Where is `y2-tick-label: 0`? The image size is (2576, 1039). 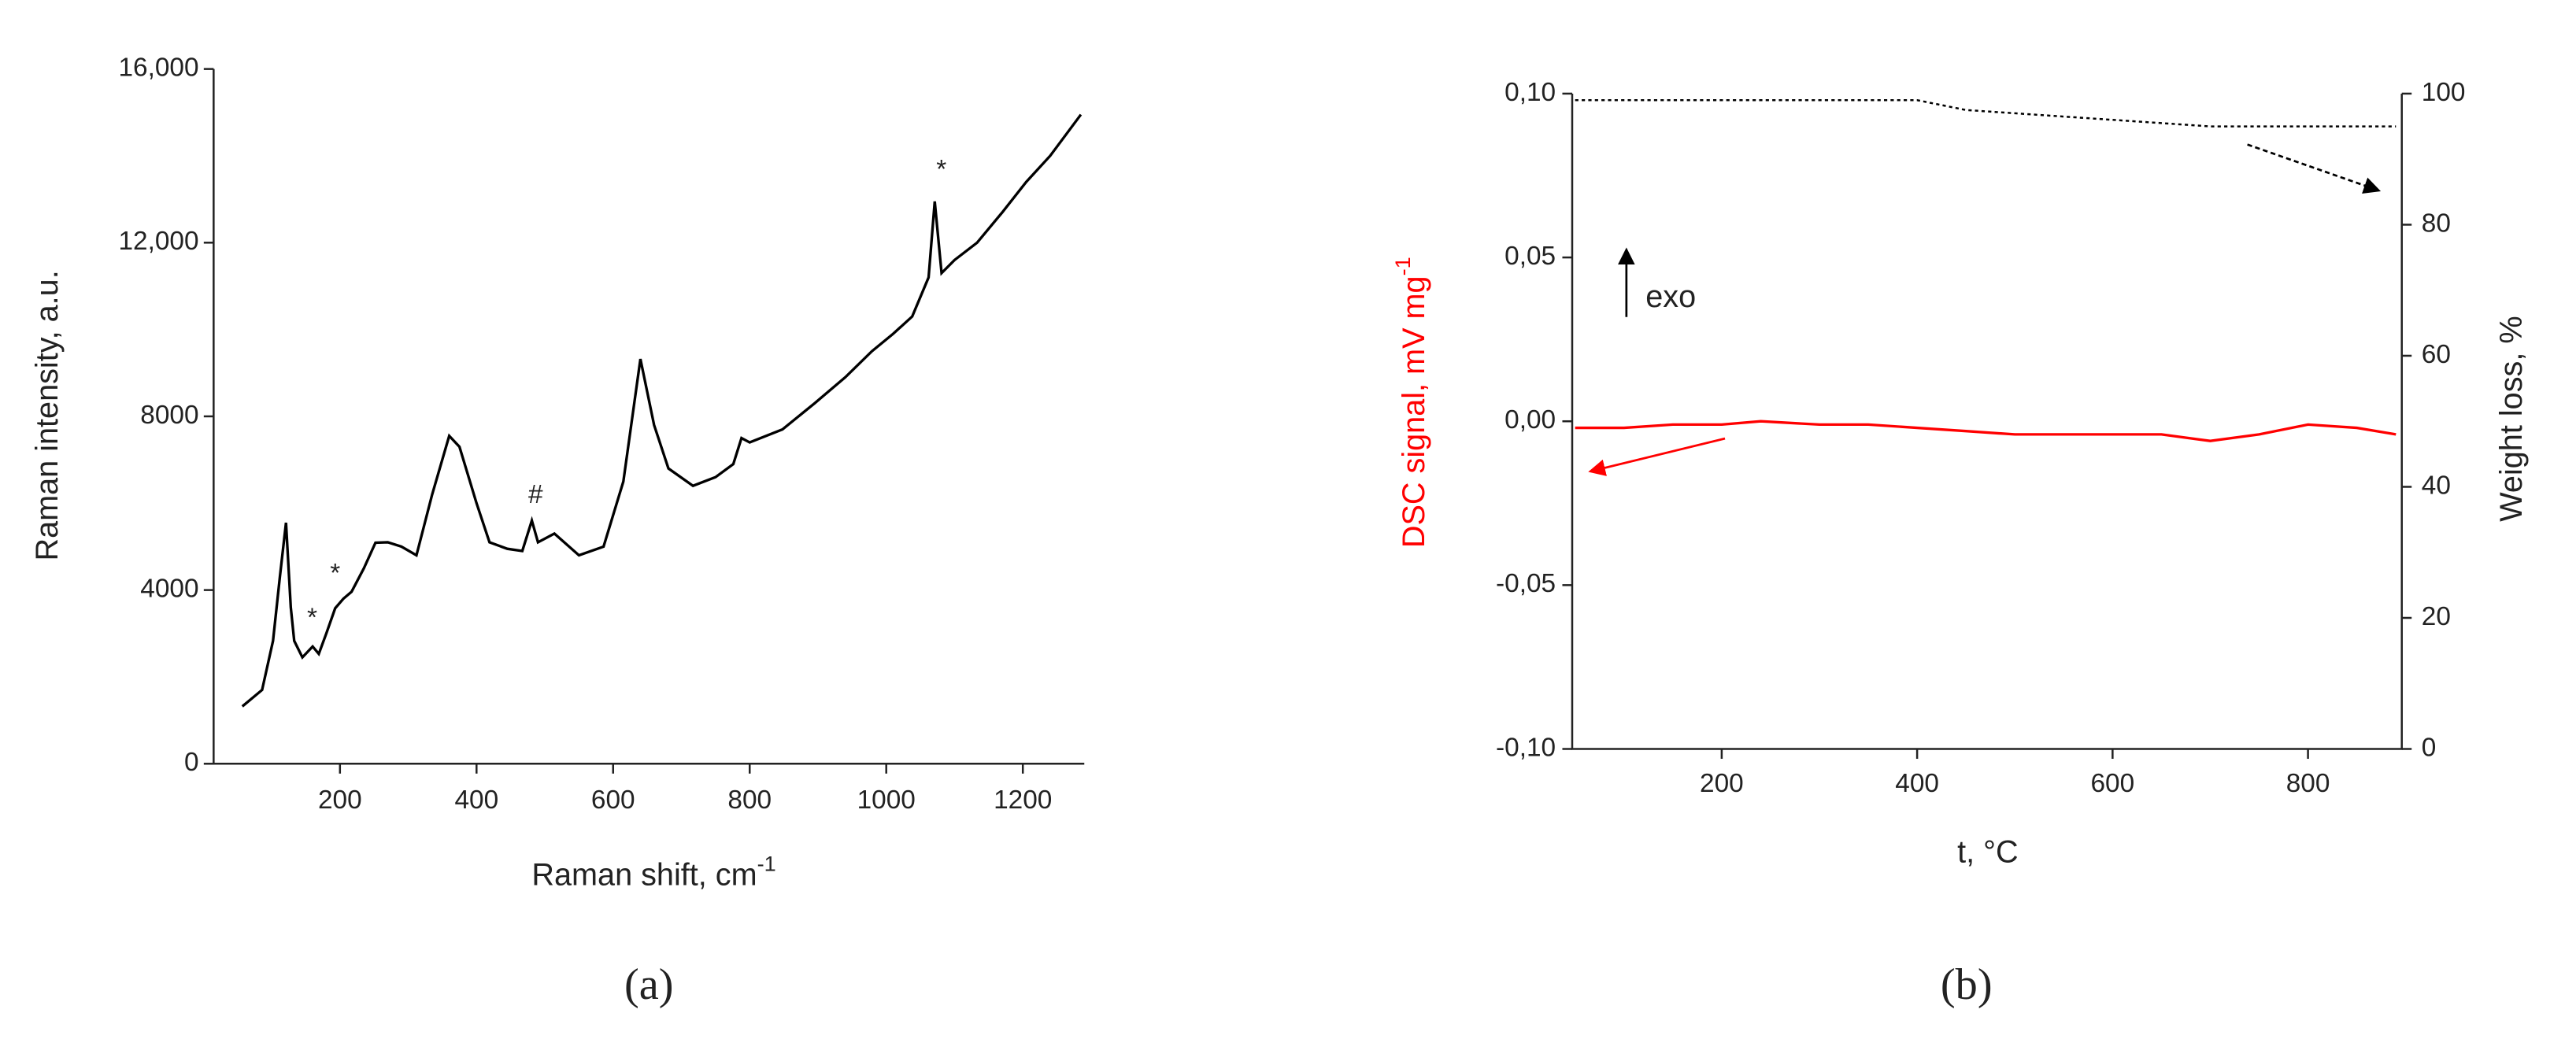
y2-tick-label: 0 is located at coordinates (2429, 747).